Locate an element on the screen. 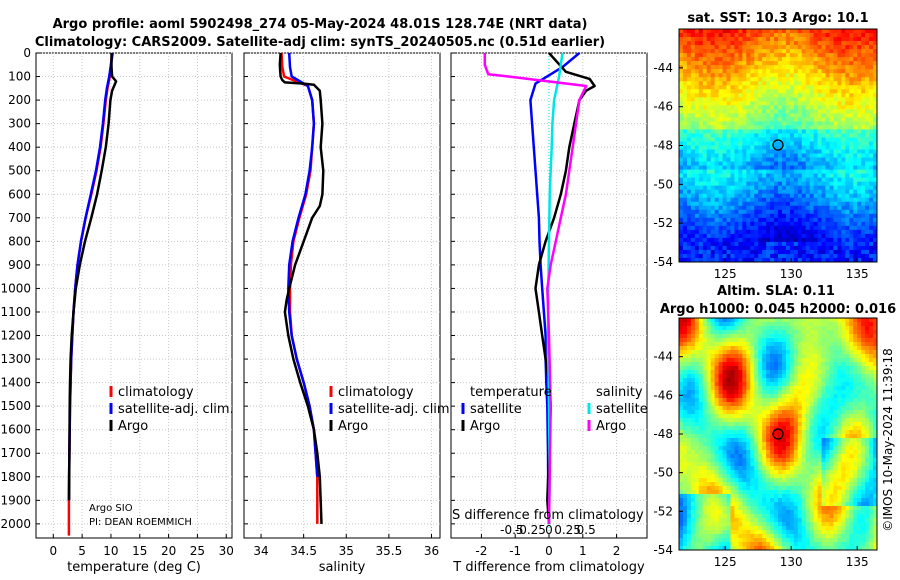 This screenshot has width=900, height=580. depth-tick-label: 0 is located at coordinates (27, 53).